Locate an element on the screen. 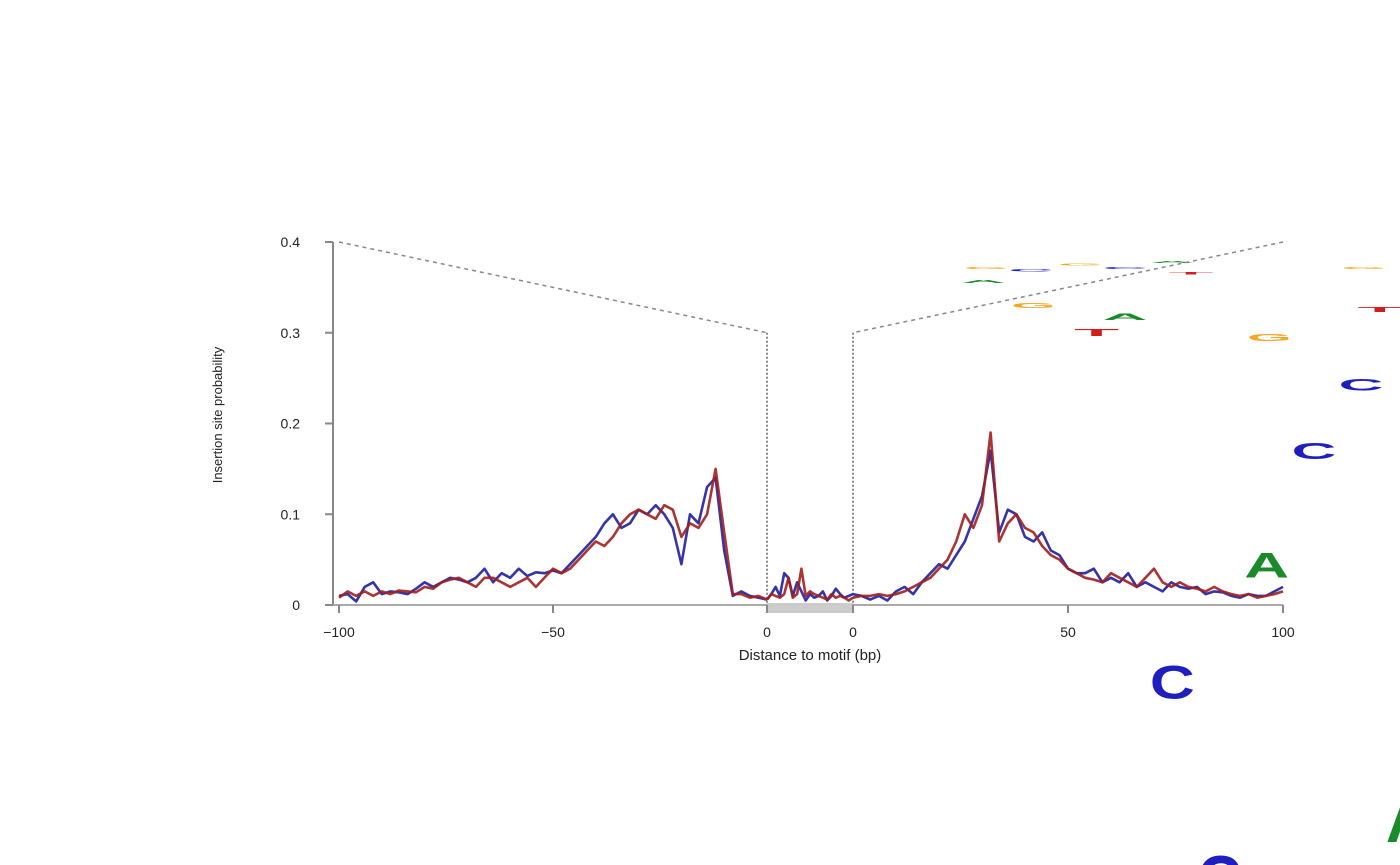  series-2-motif-line is located at coordinates (809, 584).